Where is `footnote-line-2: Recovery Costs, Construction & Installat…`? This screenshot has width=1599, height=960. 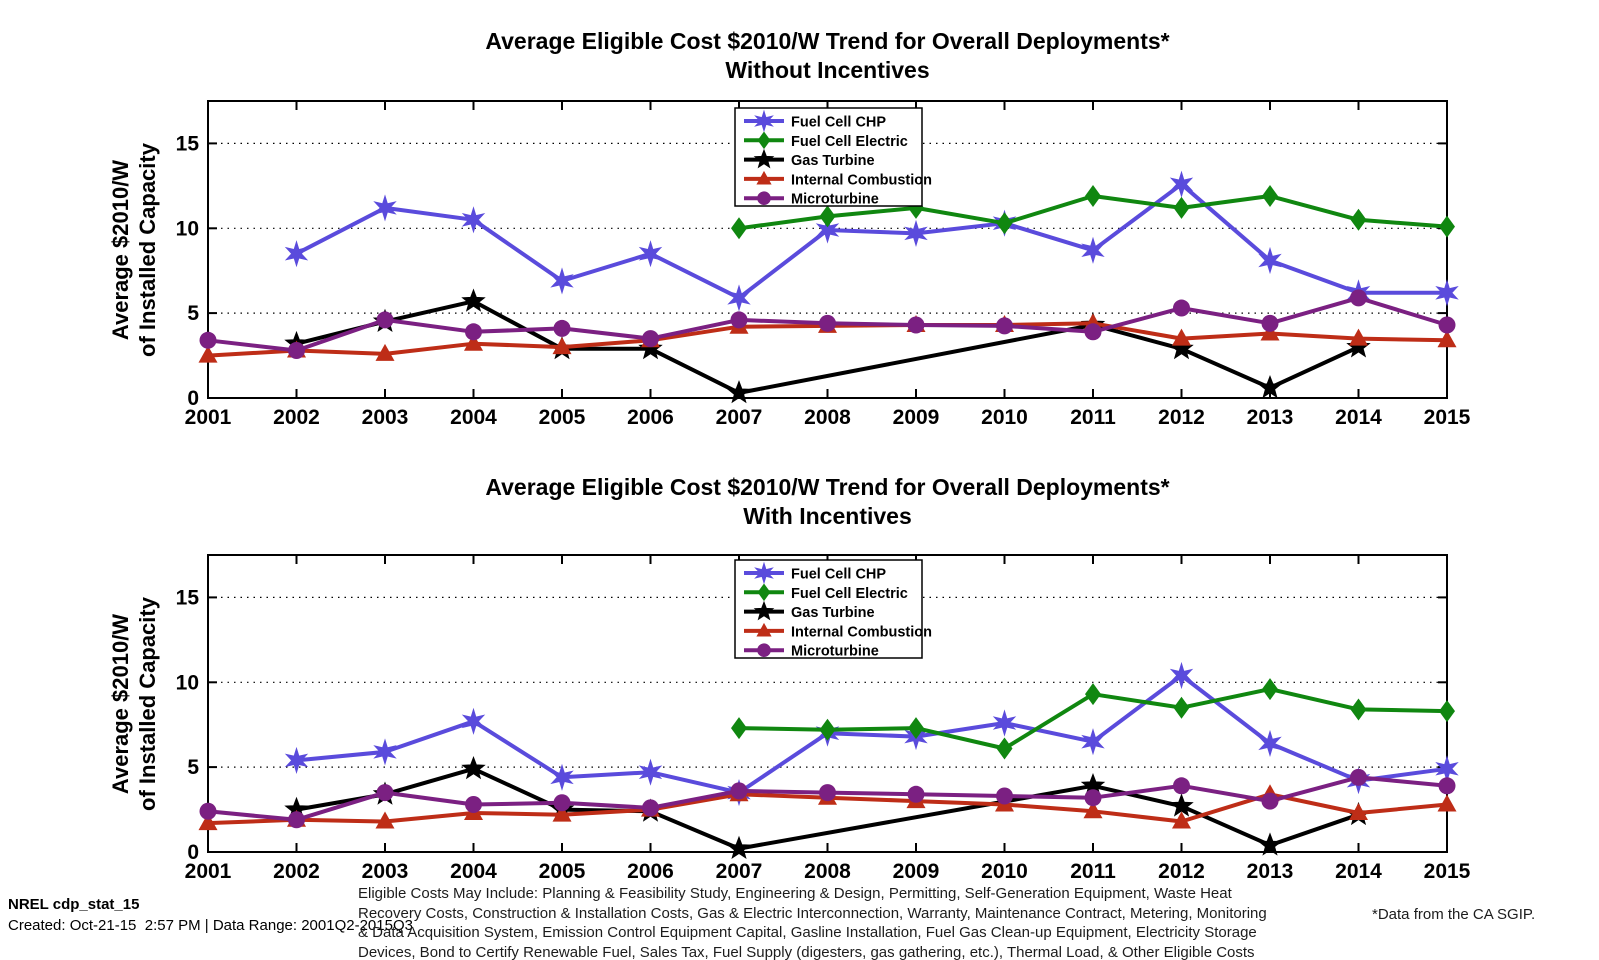
footnote-line-2: Recovery Costs, Construction & Installat… is located at coordinates (812, 913).